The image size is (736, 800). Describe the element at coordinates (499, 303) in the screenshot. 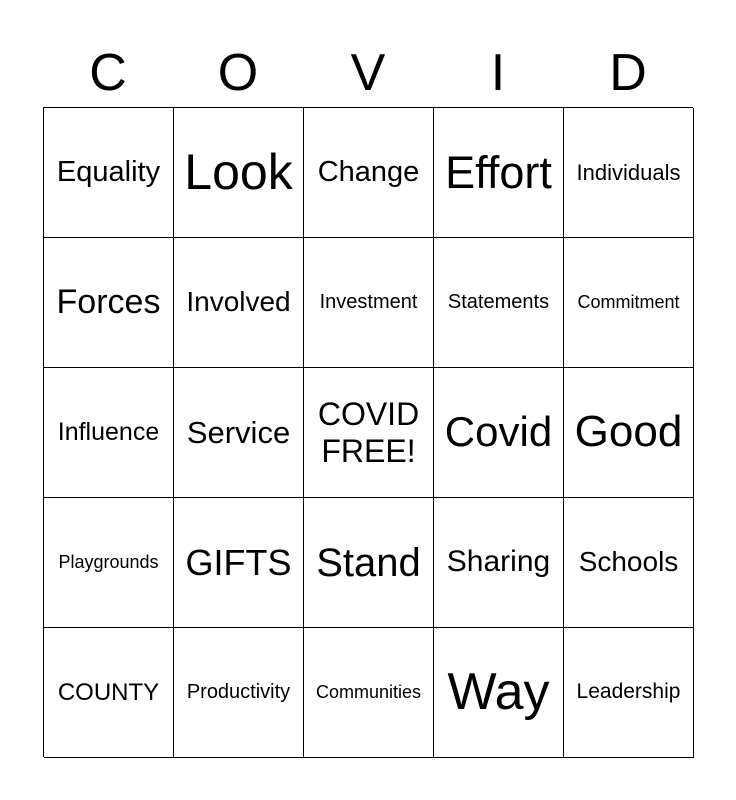

I see `bingo-cell: Statements` at that location.